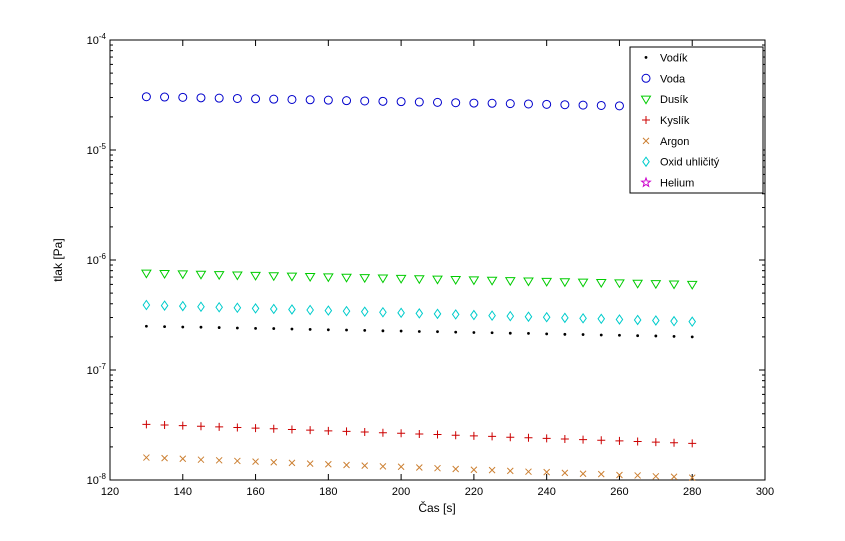 Image resolution: width=845 pixels, height=541 pixels. I want to click on y-tick-label: 10⁻⁴, so click(97, 39).